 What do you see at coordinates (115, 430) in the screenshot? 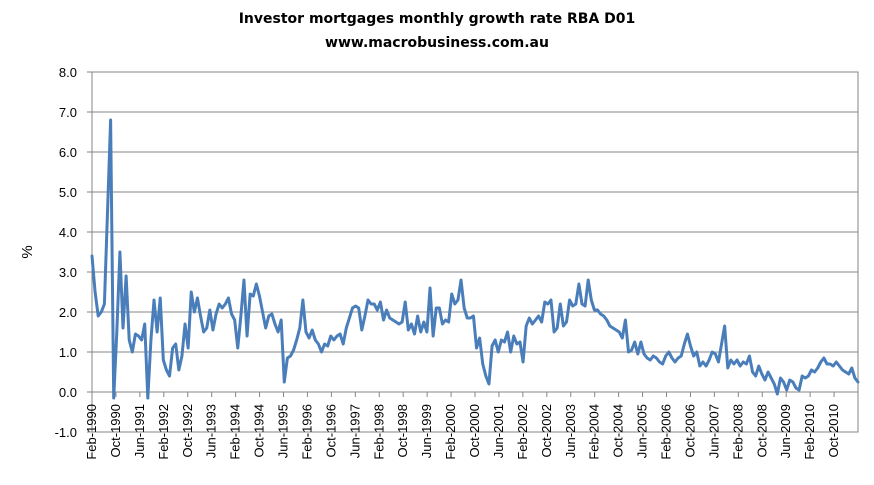
I see `x-tick-label: Oct-1990` at bounding box center [115, 430].